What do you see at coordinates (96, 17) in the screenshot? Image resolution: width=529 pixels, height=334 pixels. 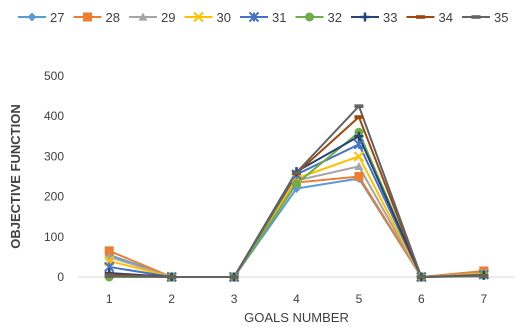 I see `legend-item-28: 28` at bounding box center [96, 17].